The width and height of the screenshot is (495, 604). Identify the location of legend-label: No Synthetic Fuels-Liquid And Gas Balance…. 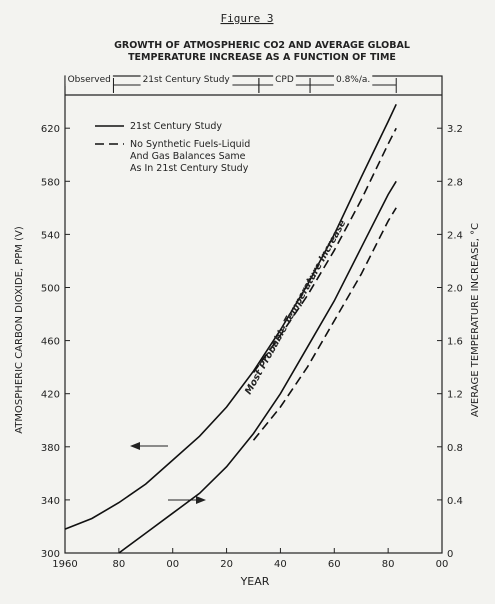
(190, 156).